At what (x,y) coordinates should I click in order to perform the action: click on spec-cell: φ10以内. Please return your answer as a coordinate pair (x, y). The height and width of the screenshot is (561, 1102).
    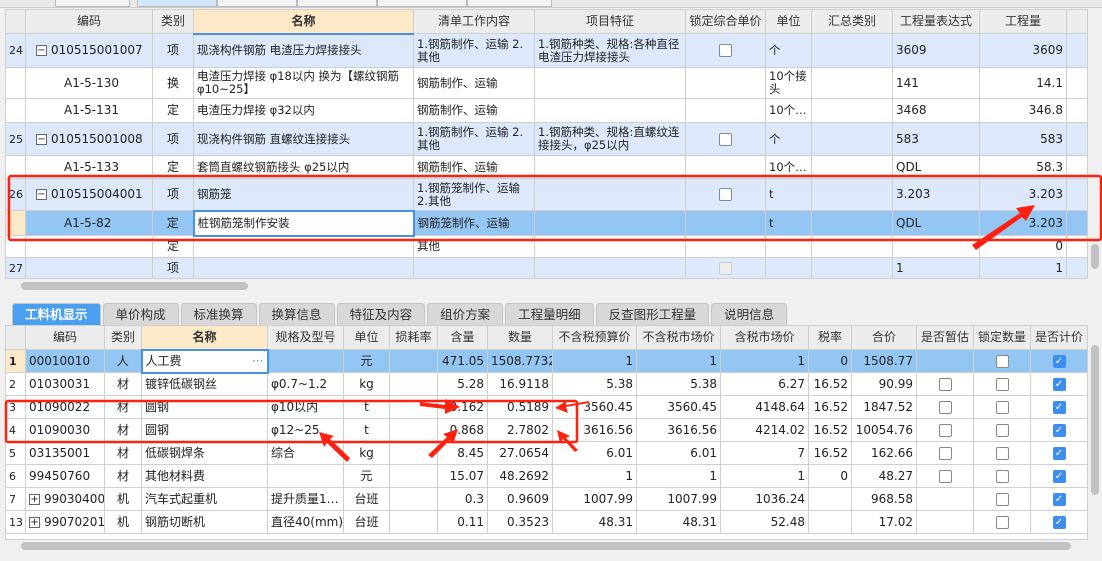
    Looking at the image, I should click on (305, 407).